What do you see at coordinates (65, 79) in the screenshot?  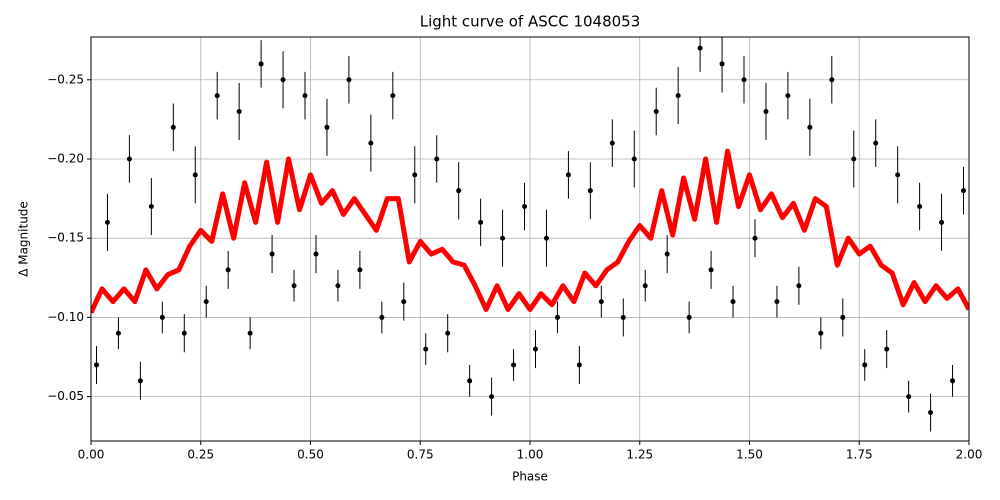 I see `y-tick-label: −0.25` at bounding box center [65, 79].